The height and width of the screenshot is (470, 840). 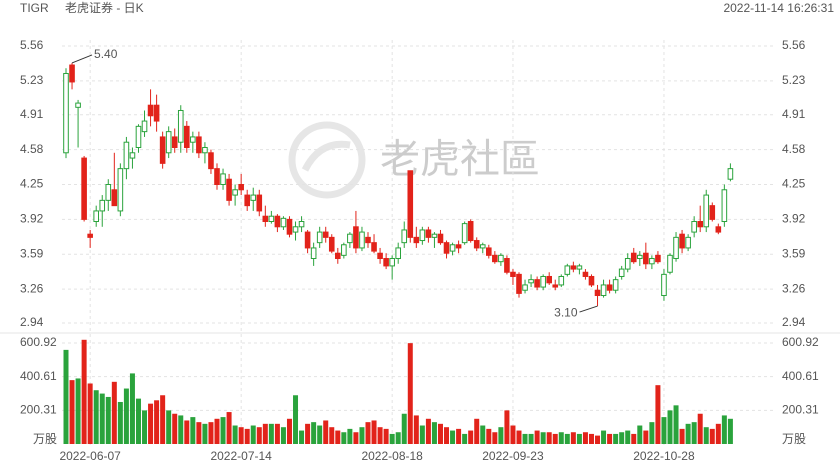 What do you see at coordinates (794, 253) in the screenshot?
I see `y-tick-label-right: 3.59` at bounding box center [794, 253].